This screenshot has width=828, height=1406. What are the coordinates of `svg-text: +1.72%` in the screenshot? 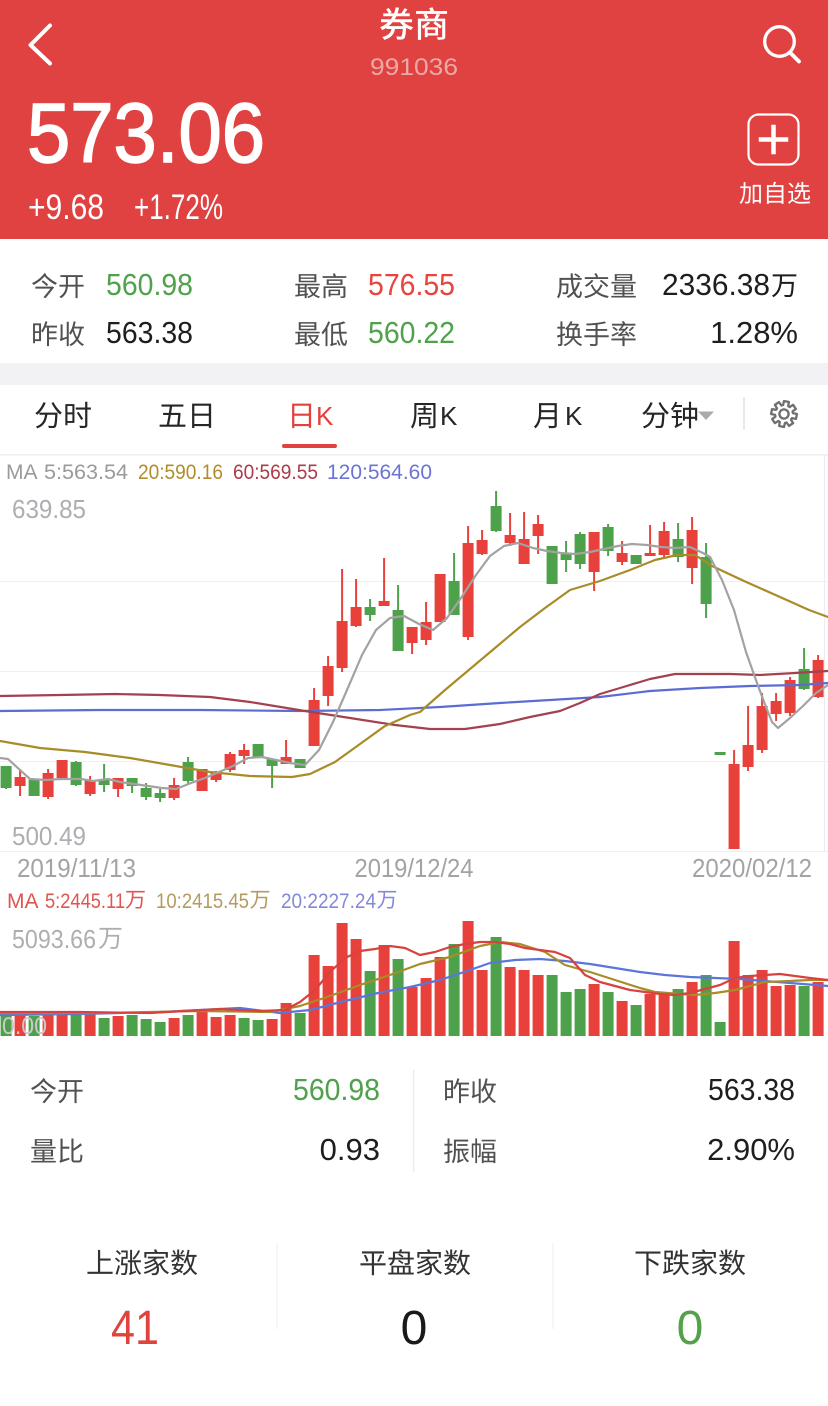 It's located at (178, 207).